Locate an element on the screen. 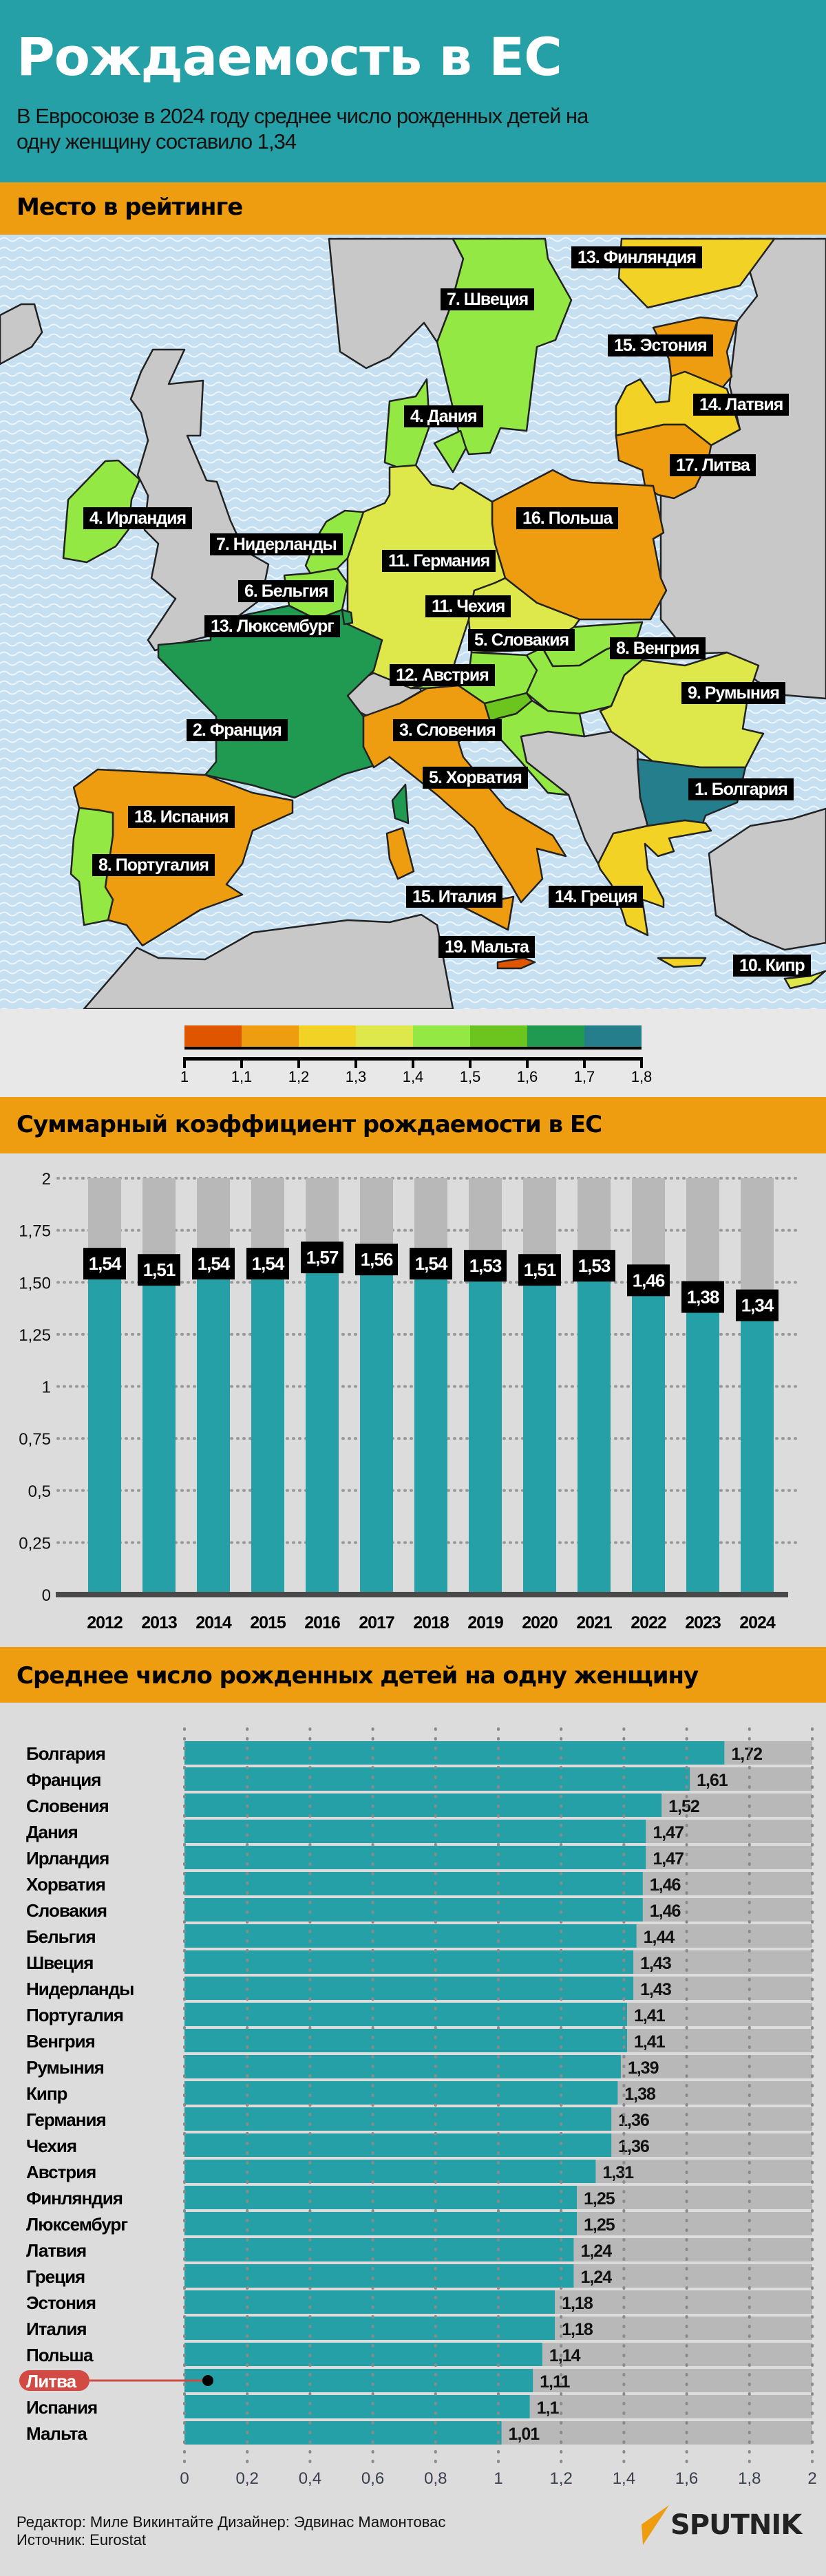  bar-Германия is located at coordinates (398, 2119).